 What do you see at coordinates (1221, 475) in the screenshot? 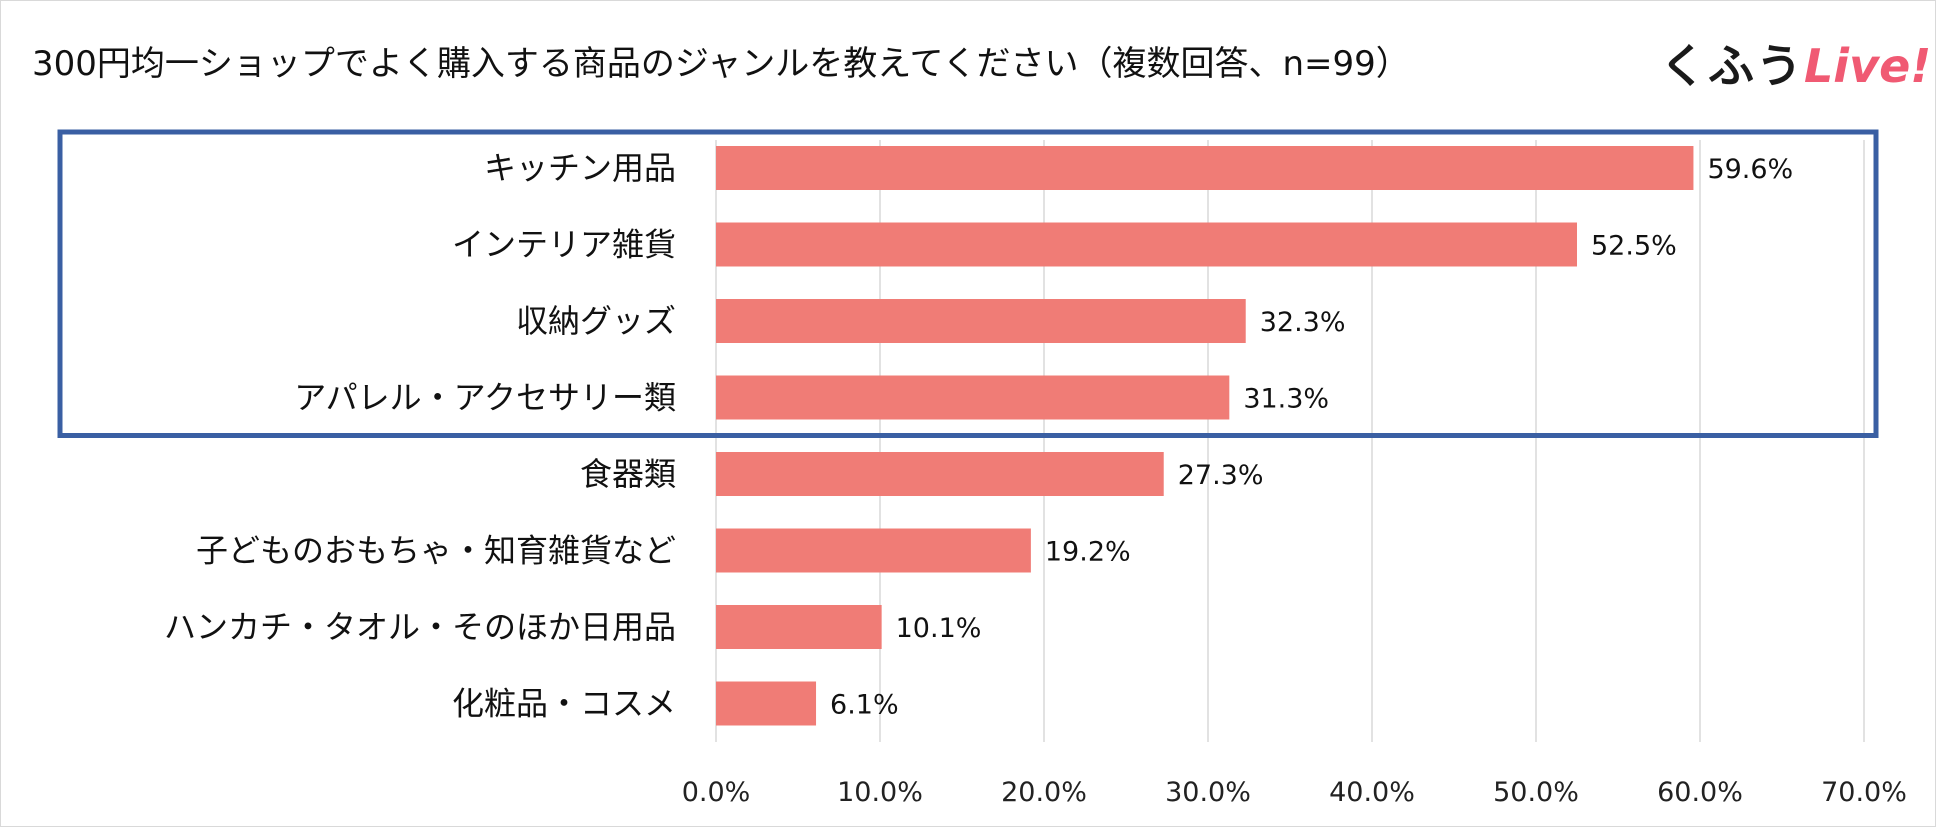
I see `value-label: 27.3%` at bounding box center [1221, 475].